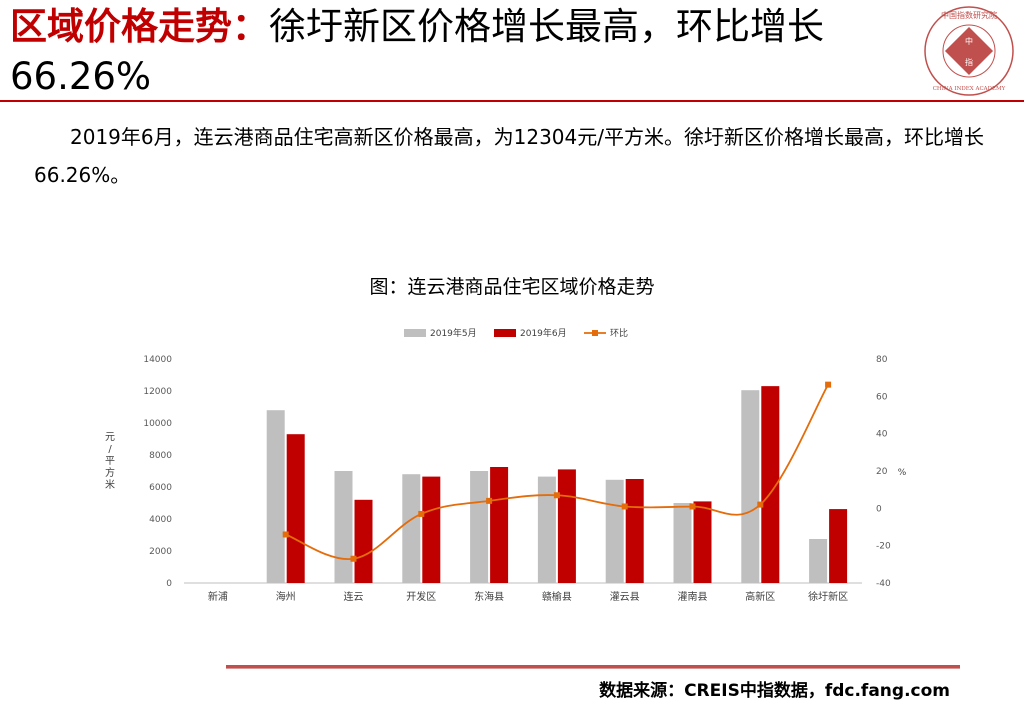 Image resolution: width=1024 pixels, height=709 pixels. Describe the element at coordinates (157, 392) in the screenshot. I see `y-tick-label: 12000` at that location.